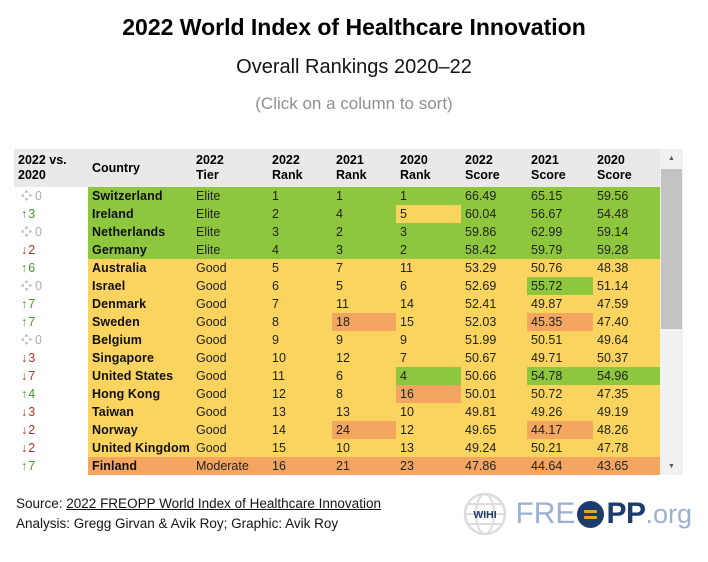  Describe the element at coordinates (24, 376) in the screenshot. I see `down-arrow-icon: ↓` at that location.